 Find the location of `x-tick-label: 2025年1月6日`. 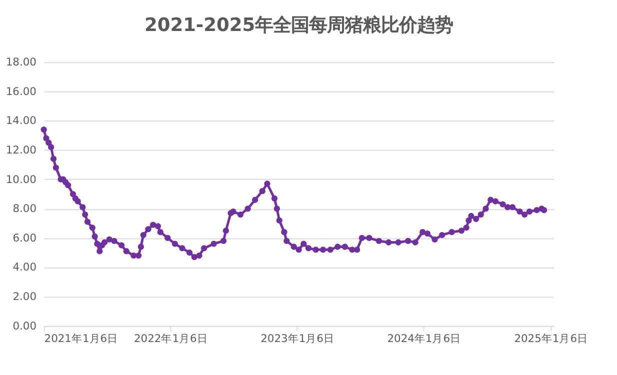

x-tick-label: 2025年1月6日 is located at coordinates (551, 338).